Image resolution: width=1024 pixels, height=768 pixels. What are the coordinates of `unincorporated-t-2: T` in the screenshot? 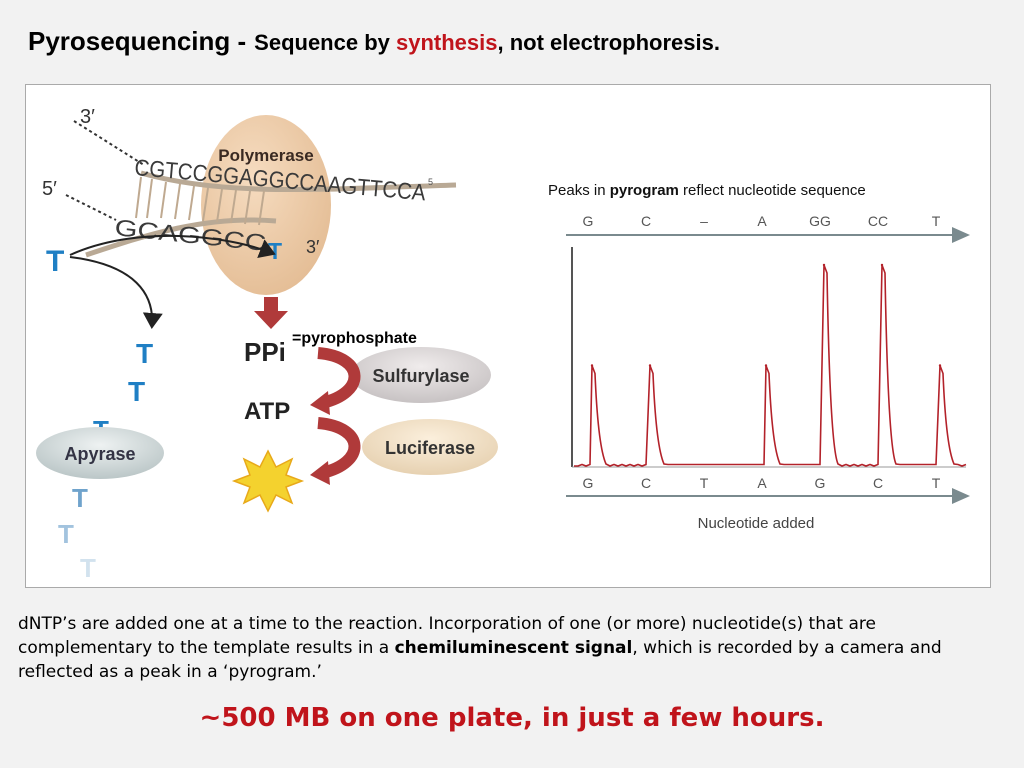 It's located at (136, 391).